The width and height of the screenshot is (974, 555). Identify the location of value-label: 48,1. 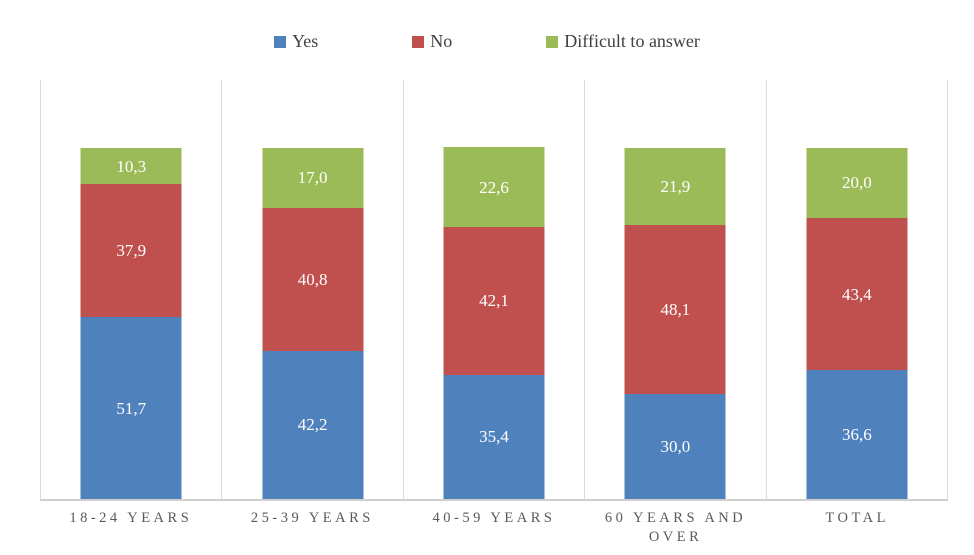
(675, 309).